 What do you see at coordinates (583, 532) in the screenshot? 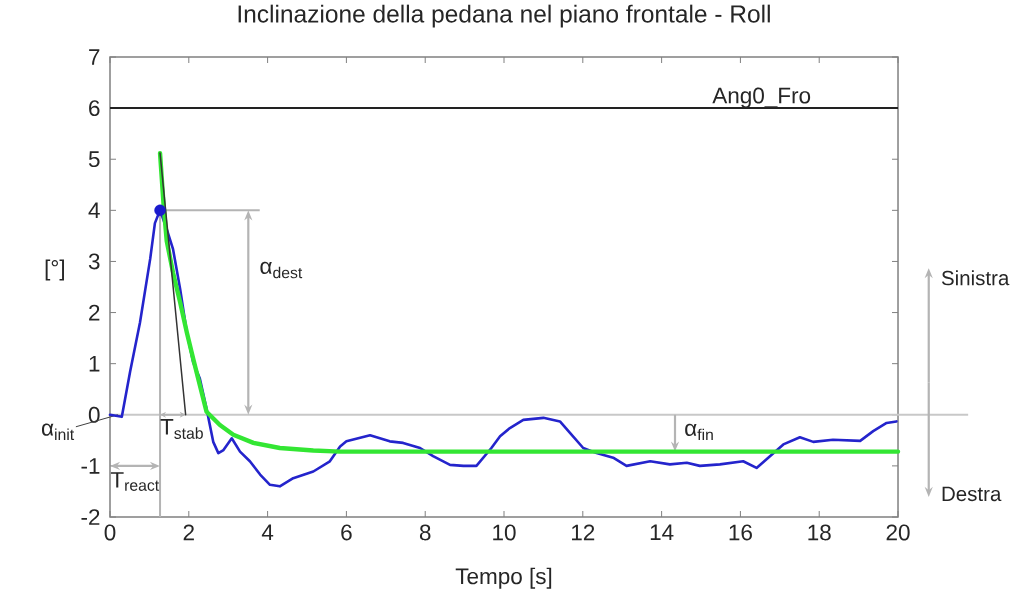
I see `x-tick-label: 12` at bounding box center [583, 532].